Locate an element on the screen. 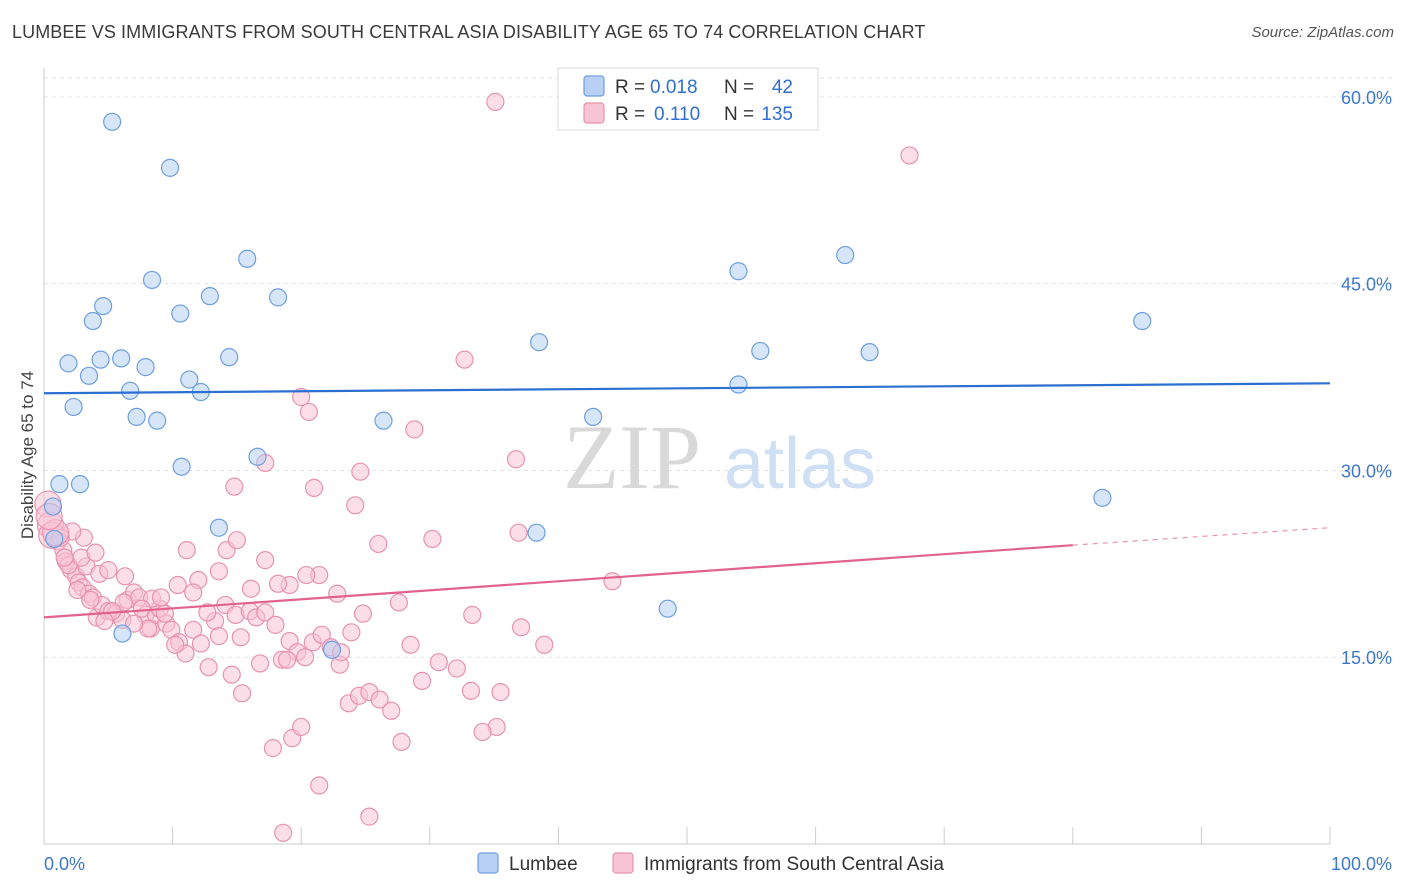 The height and width of the screenshot is (892, 1406). stats-immigrants-r-value: 0.110 is located at coordinates (677, 114).